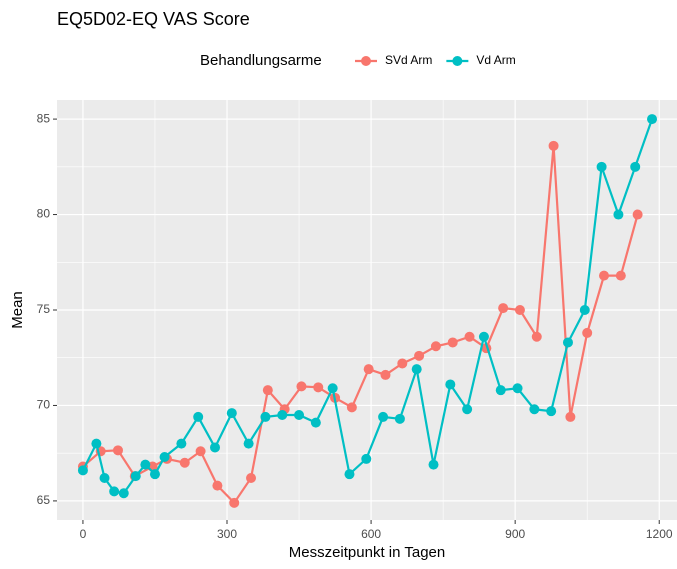 The width and height of the screenshot is (677, 569). What do you see at coordinates (659, 534) in the screenshot?
I see `x-tick-label: 1200` at bounding box center [659, 534].